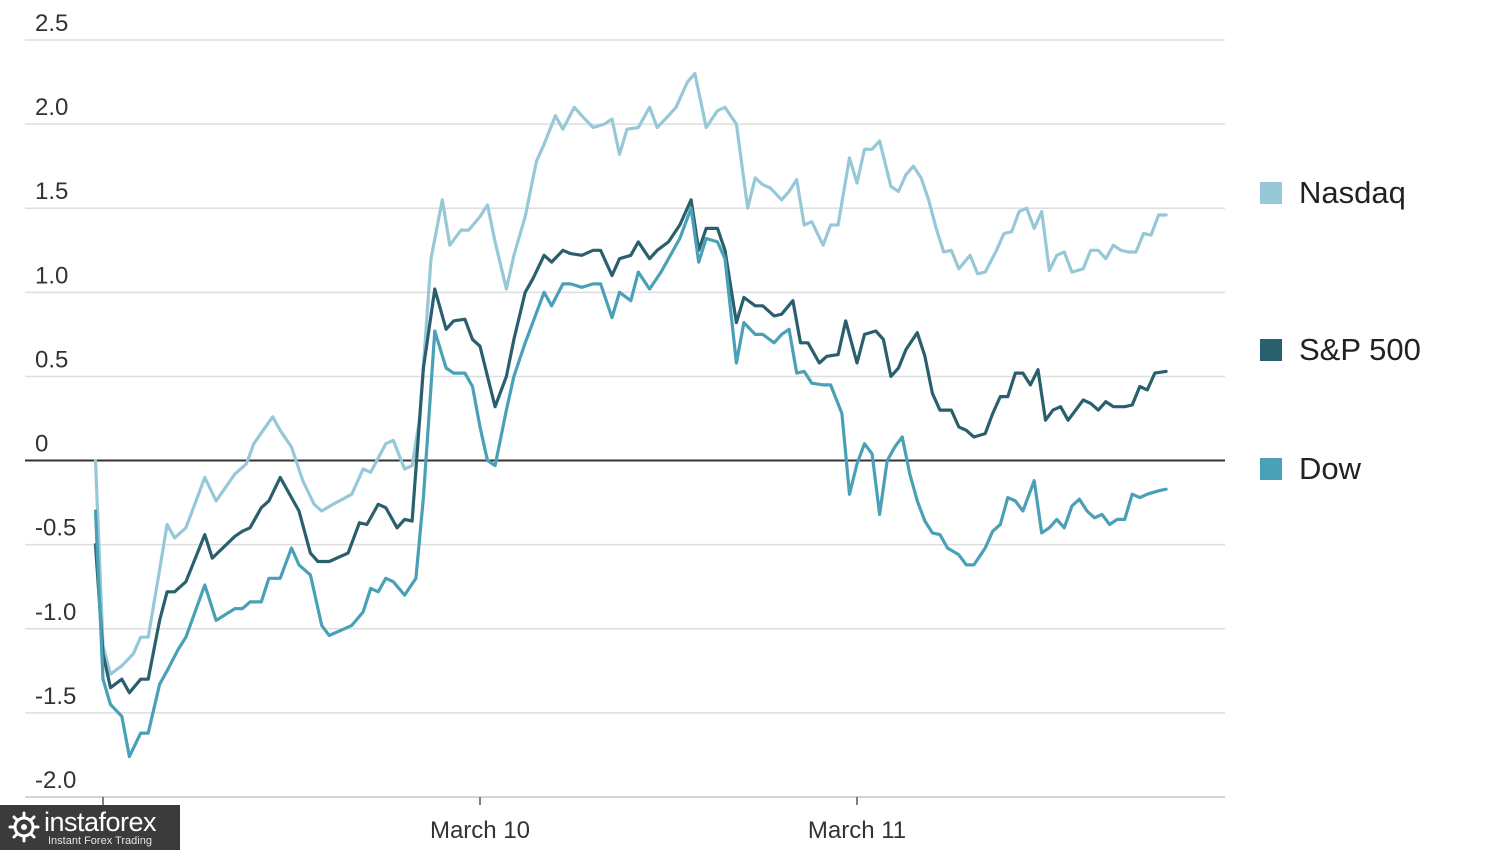 The width and height of the screenshot is (1500, 850). What do you see at coordinates (480, 830) in the screenshot?
I see `x-tick-label: March 10` at bounding box center [480, 830].